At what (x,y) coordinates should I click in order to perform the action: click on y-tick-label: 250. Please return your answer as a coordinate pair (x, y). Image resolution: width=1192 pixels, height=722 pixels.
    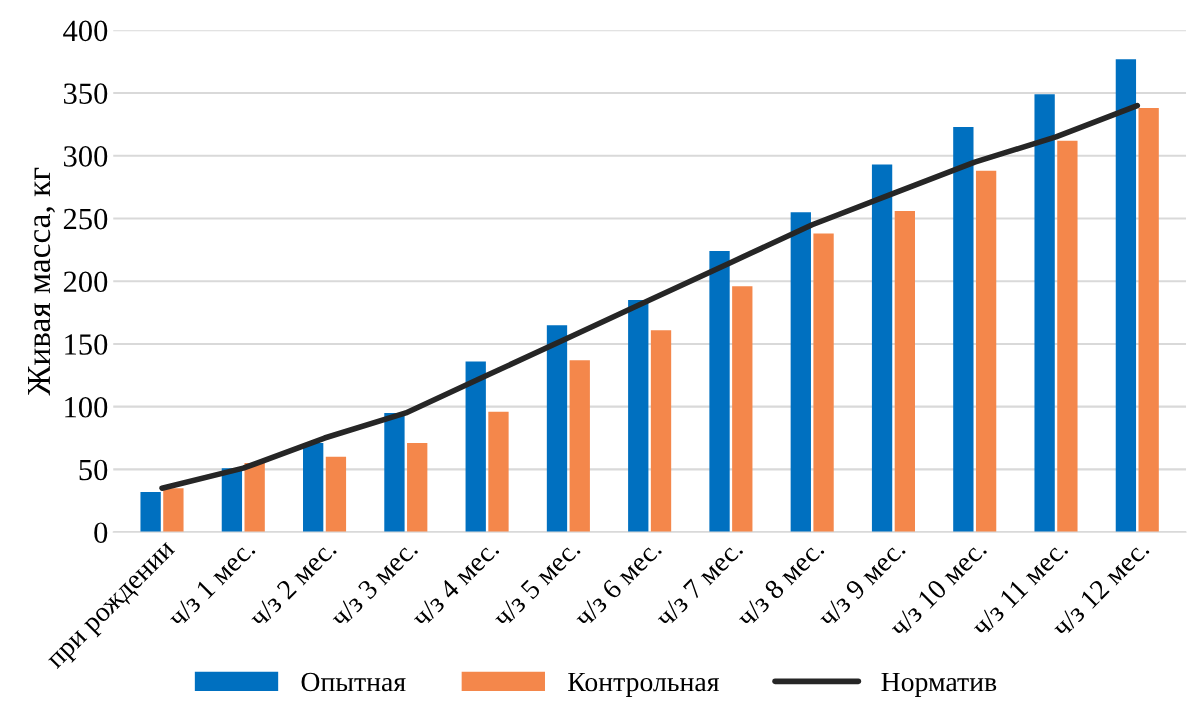
    Looking at the image, I should click on (85, 219).